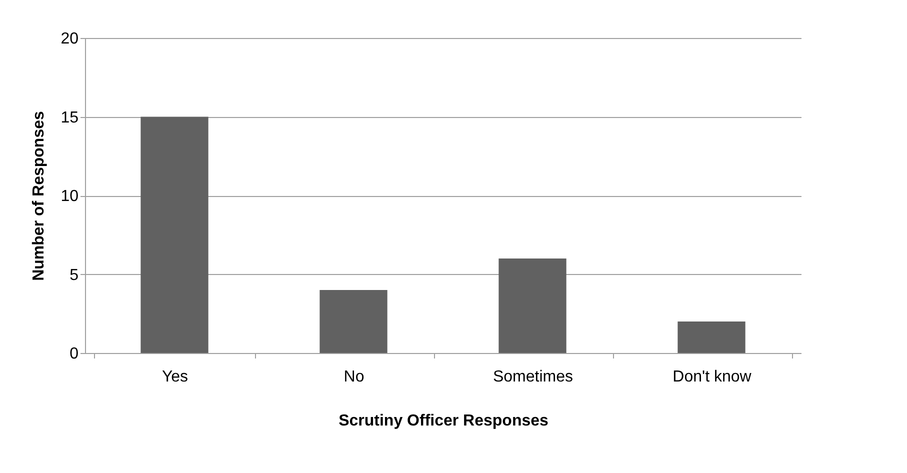 This screenshot has width=907, height=473. What do you see at coordinates (354, 377) in the screenshot?
I see `x-tick-label: No` at bounding box center [354, 377].